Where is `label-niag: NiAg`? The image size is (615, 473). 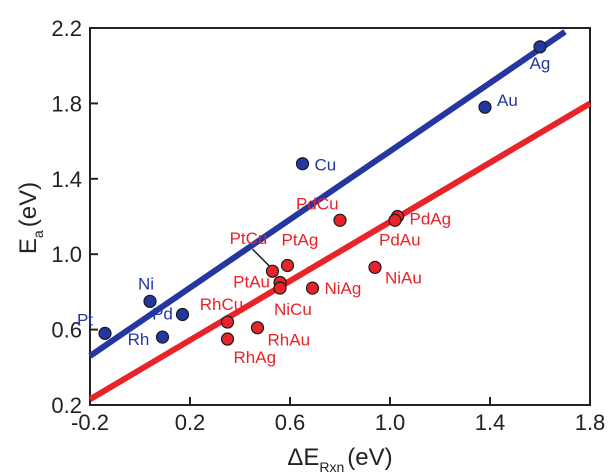
label-niag: NiAg is located at coordinates (343, 288).